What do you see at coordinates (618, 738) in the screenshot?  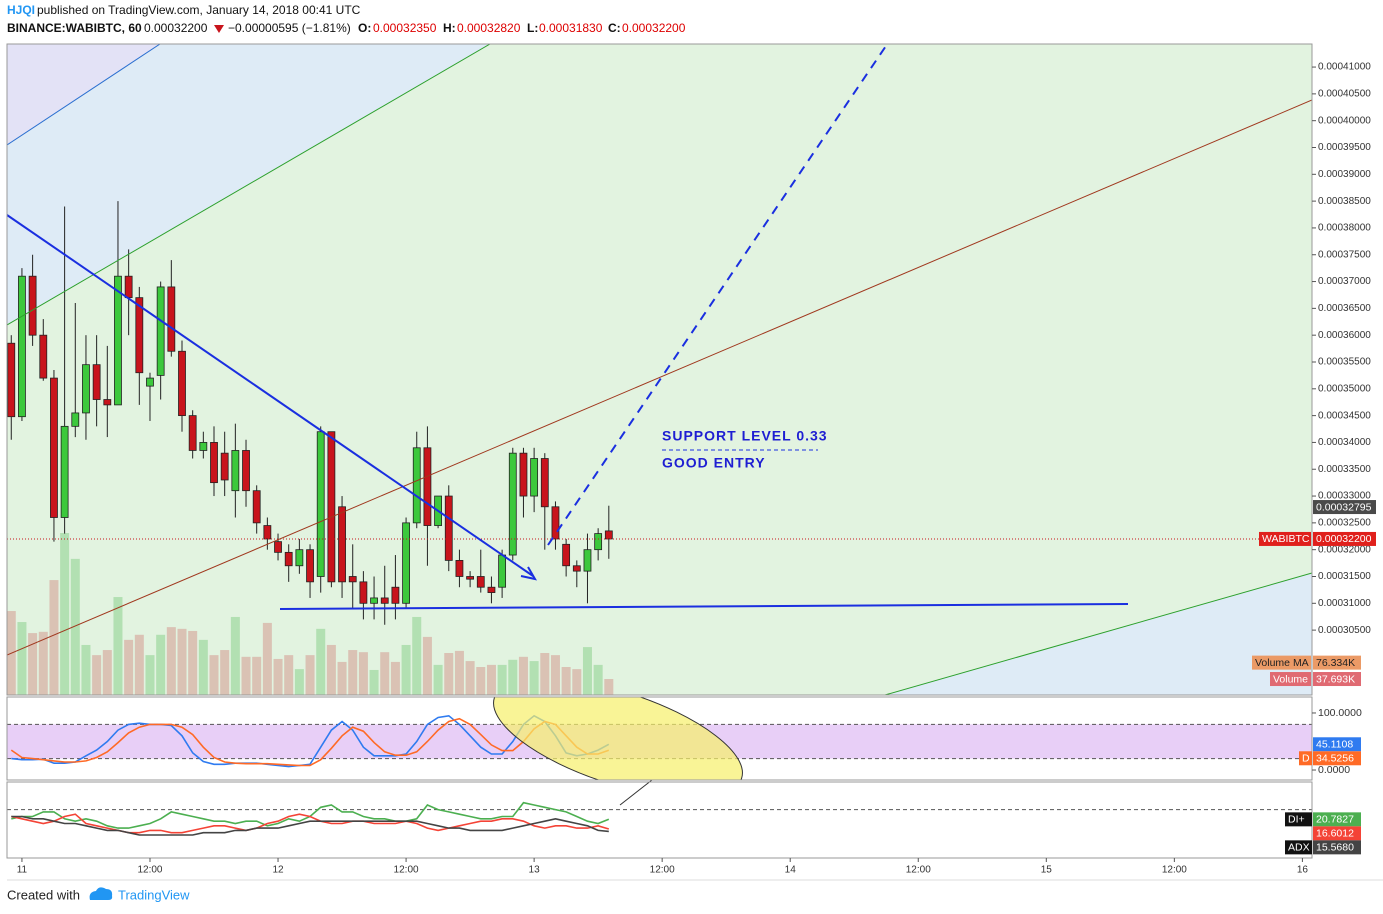 I see `stoch-highlight` at bounding box center [618, 738].